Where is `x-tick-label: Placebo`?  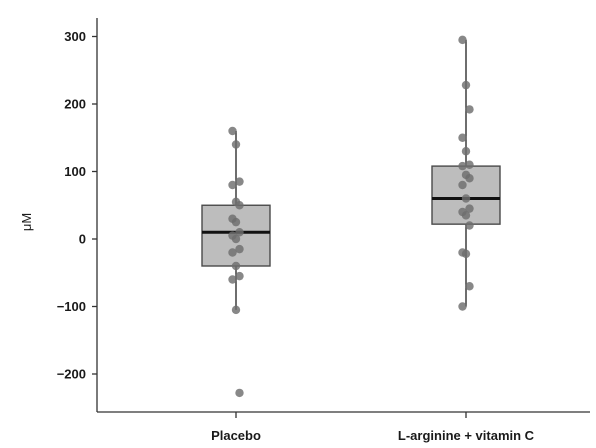
x-tick-label: Placebo is located at coordinates (236, 435).